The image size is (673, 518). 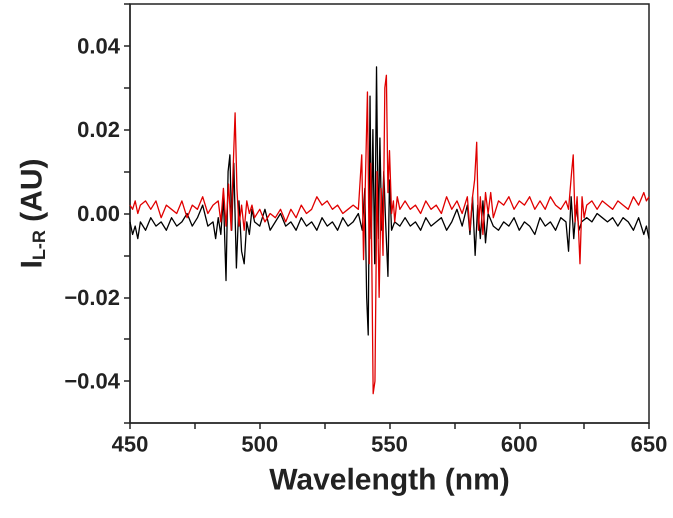 I want to click on x-tick-label: 450, so click(x=130, y=444).